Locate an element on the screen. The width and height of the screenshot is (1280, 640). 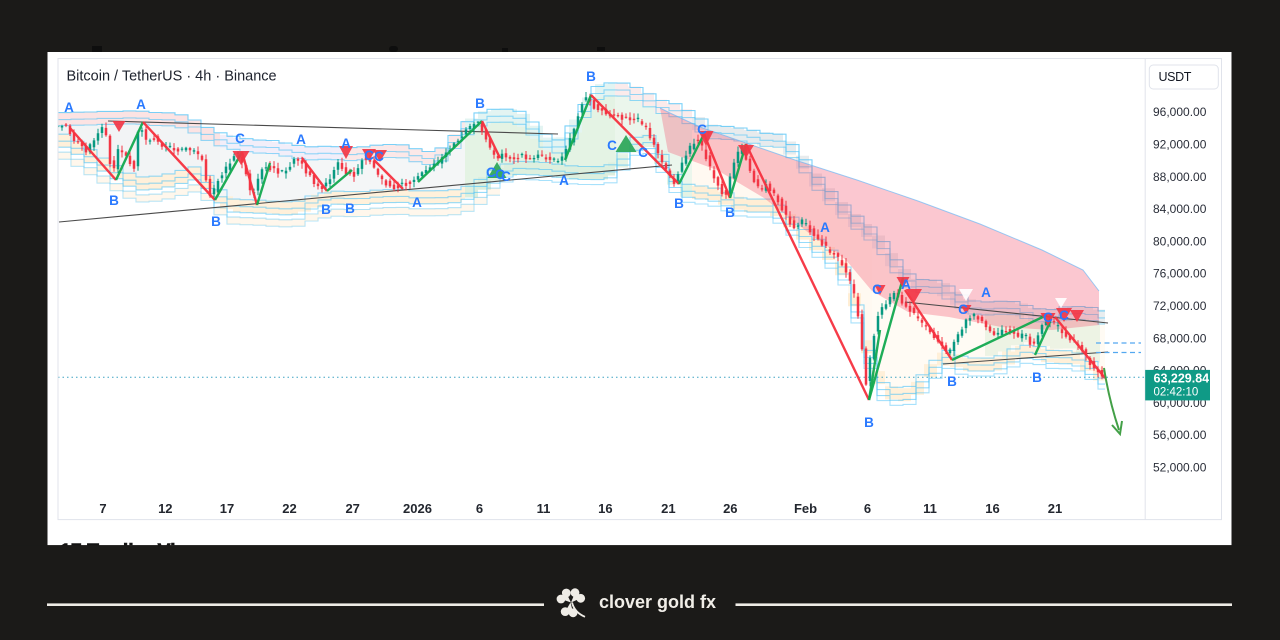
svg-text: Feb is located at coordinates (805, 508).